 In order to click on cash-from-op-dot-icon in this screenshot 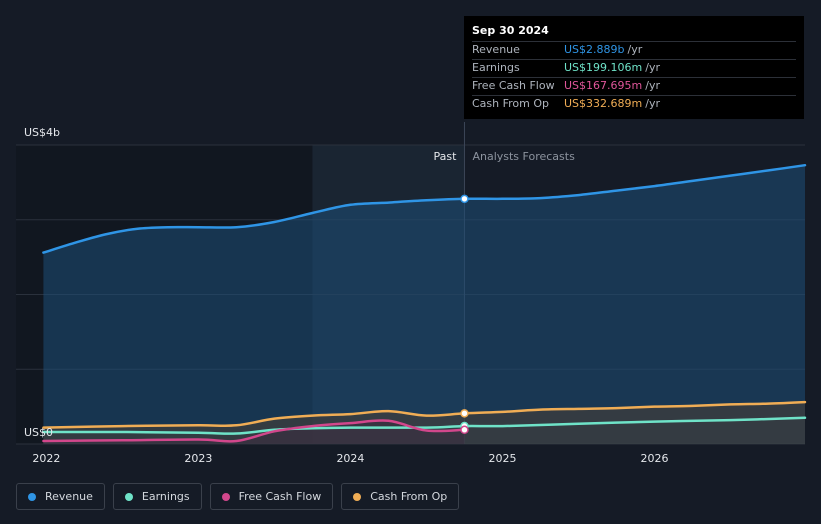, I will do `click(357, 496)`.